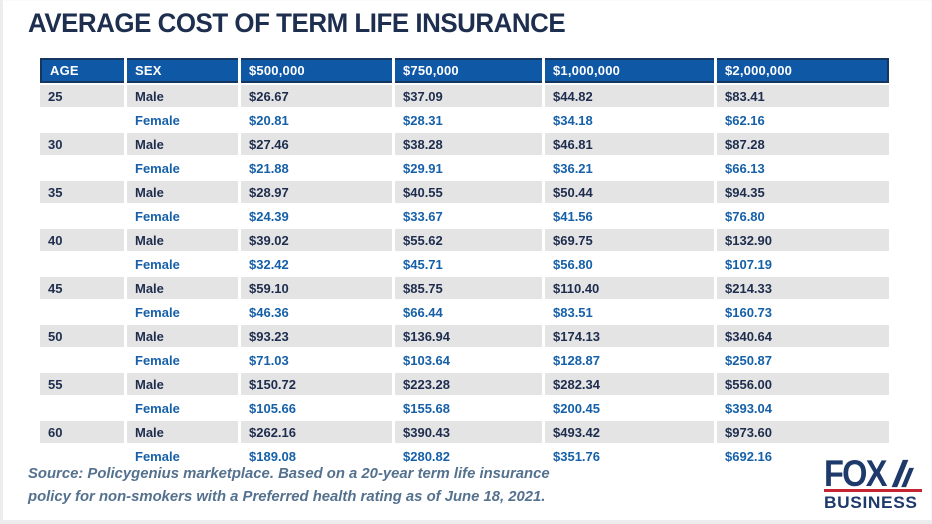 The image size is (932, 524). Describe the element at coordinates (82, 336) in the screenshot. I see `age-cell: 50` at that location.